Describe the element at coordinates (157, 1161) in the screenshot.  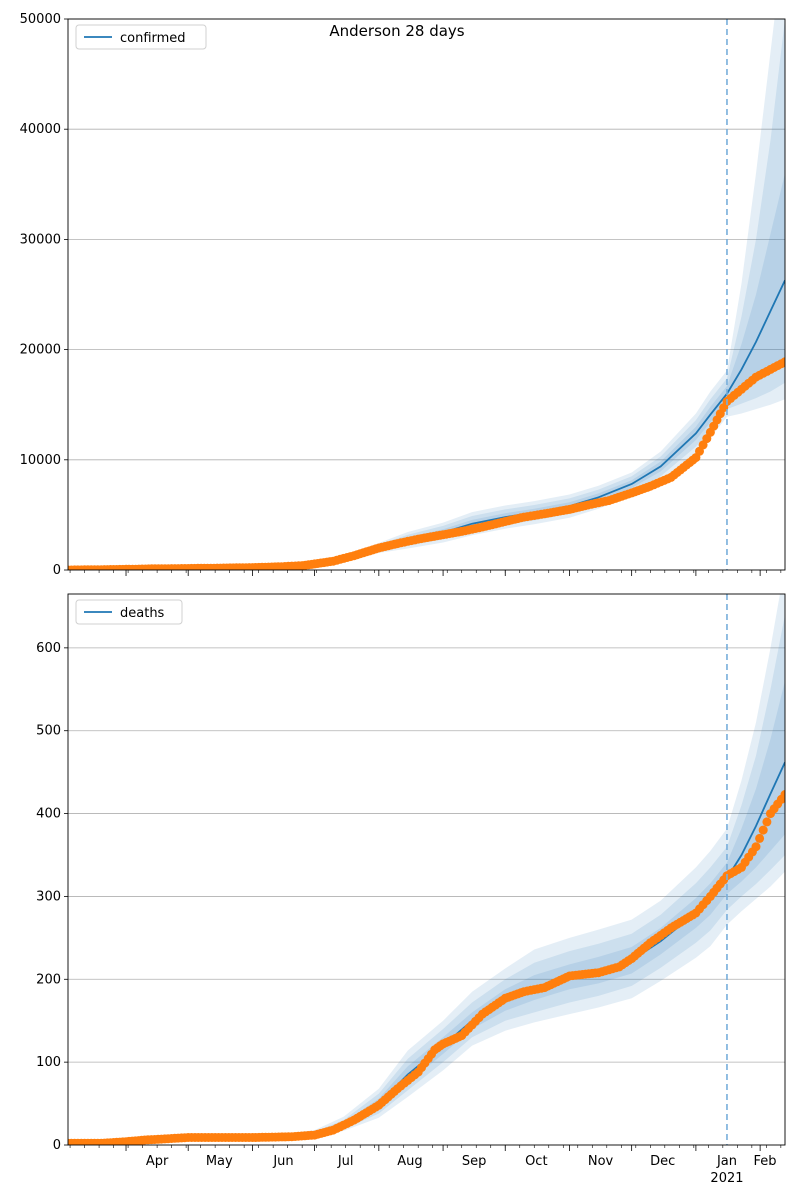
I see `x-tick-label: Apr` at that location.